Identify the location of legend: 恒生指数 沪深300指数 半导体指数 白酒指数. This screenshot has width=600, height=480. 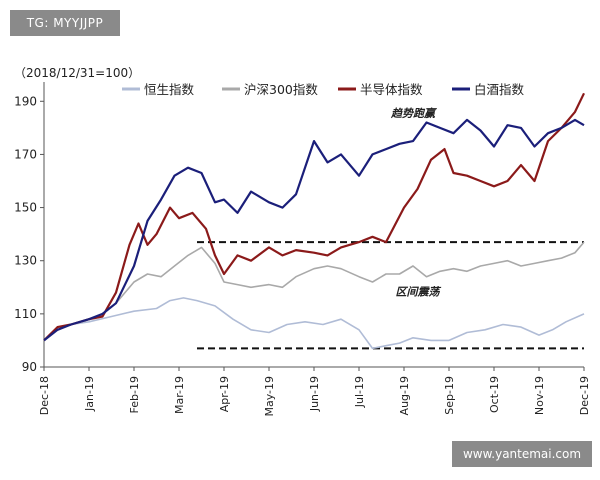
(323, 89).